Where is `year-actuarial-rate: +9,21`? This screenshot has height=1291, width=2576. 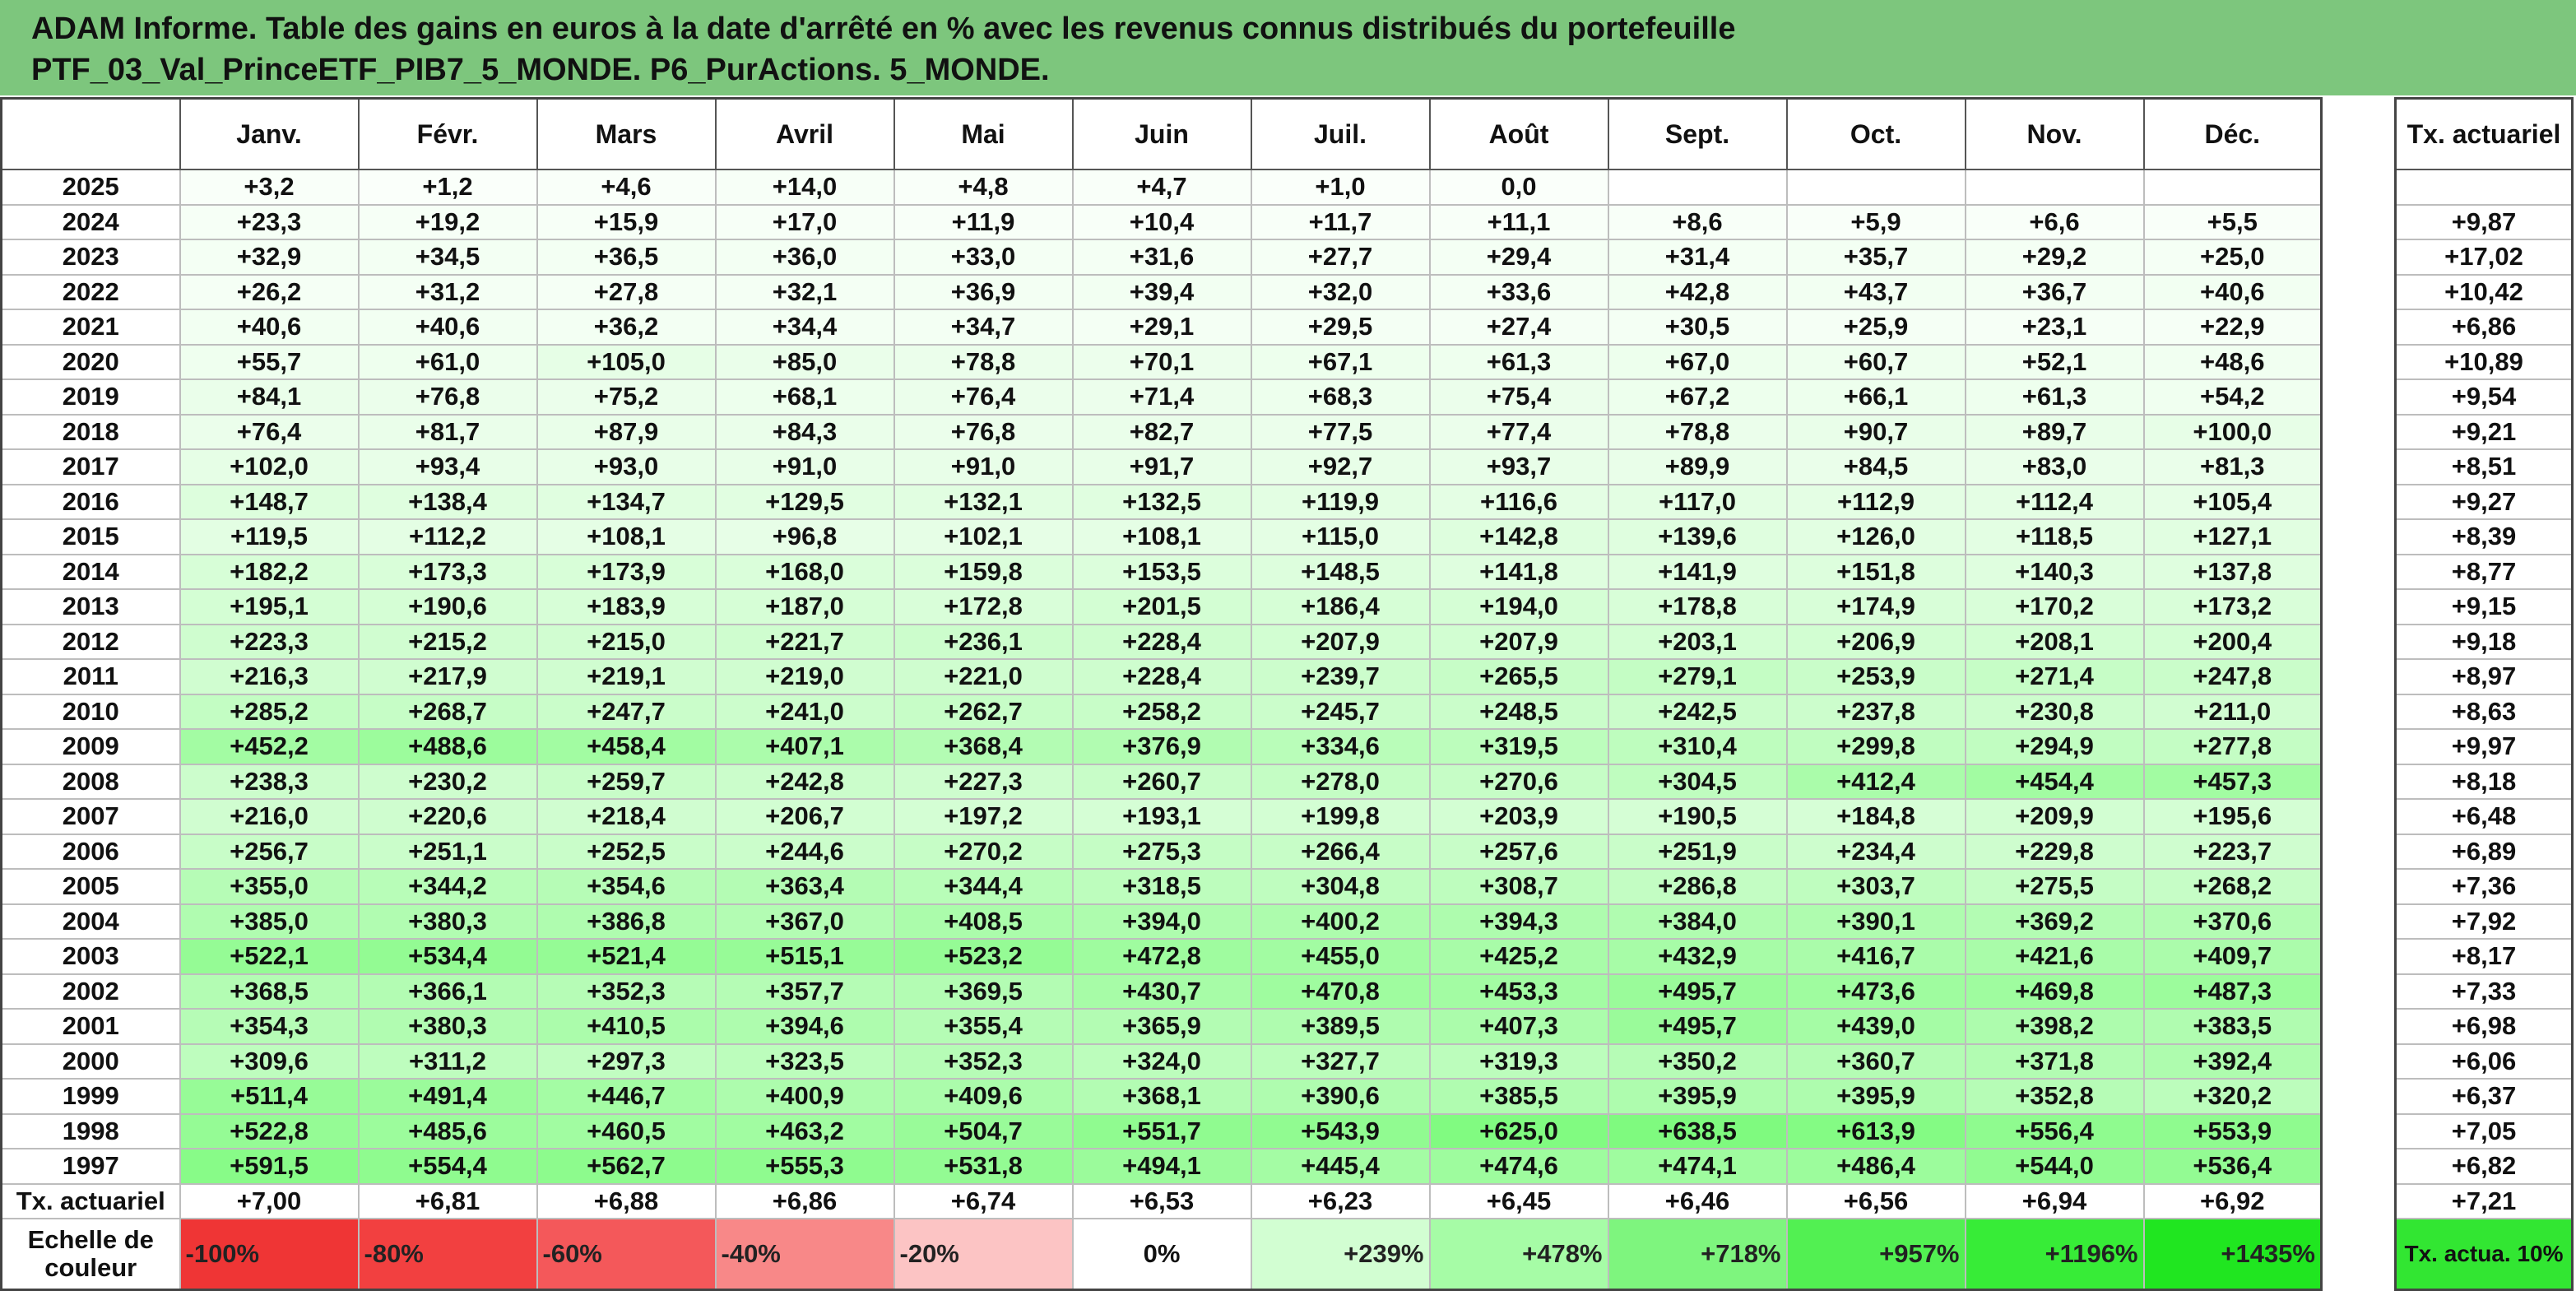 year-actuarial-rate: +9,21 is located at coordinates (2484, 431).